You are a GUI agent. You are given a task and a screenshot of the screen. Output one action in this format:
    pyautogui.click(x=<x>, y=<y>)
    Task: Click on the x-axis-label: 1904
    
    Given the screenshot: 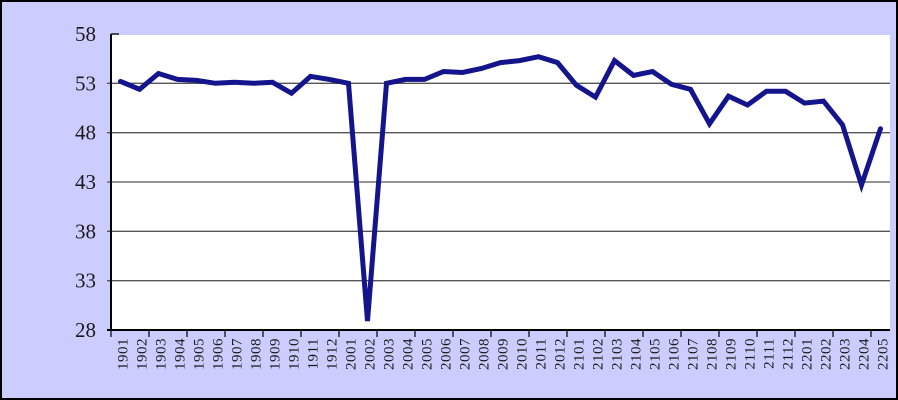 What is the action you would take?
    pyautogui.click(x=181, y=354)
    